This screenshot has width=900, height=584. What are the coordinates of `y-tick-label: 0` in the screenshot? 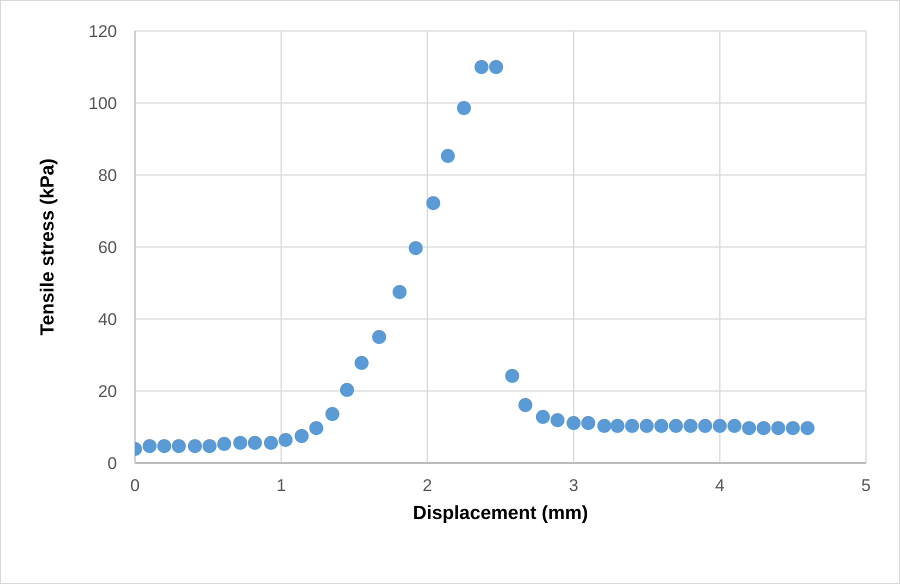 It's located at (112, 464).